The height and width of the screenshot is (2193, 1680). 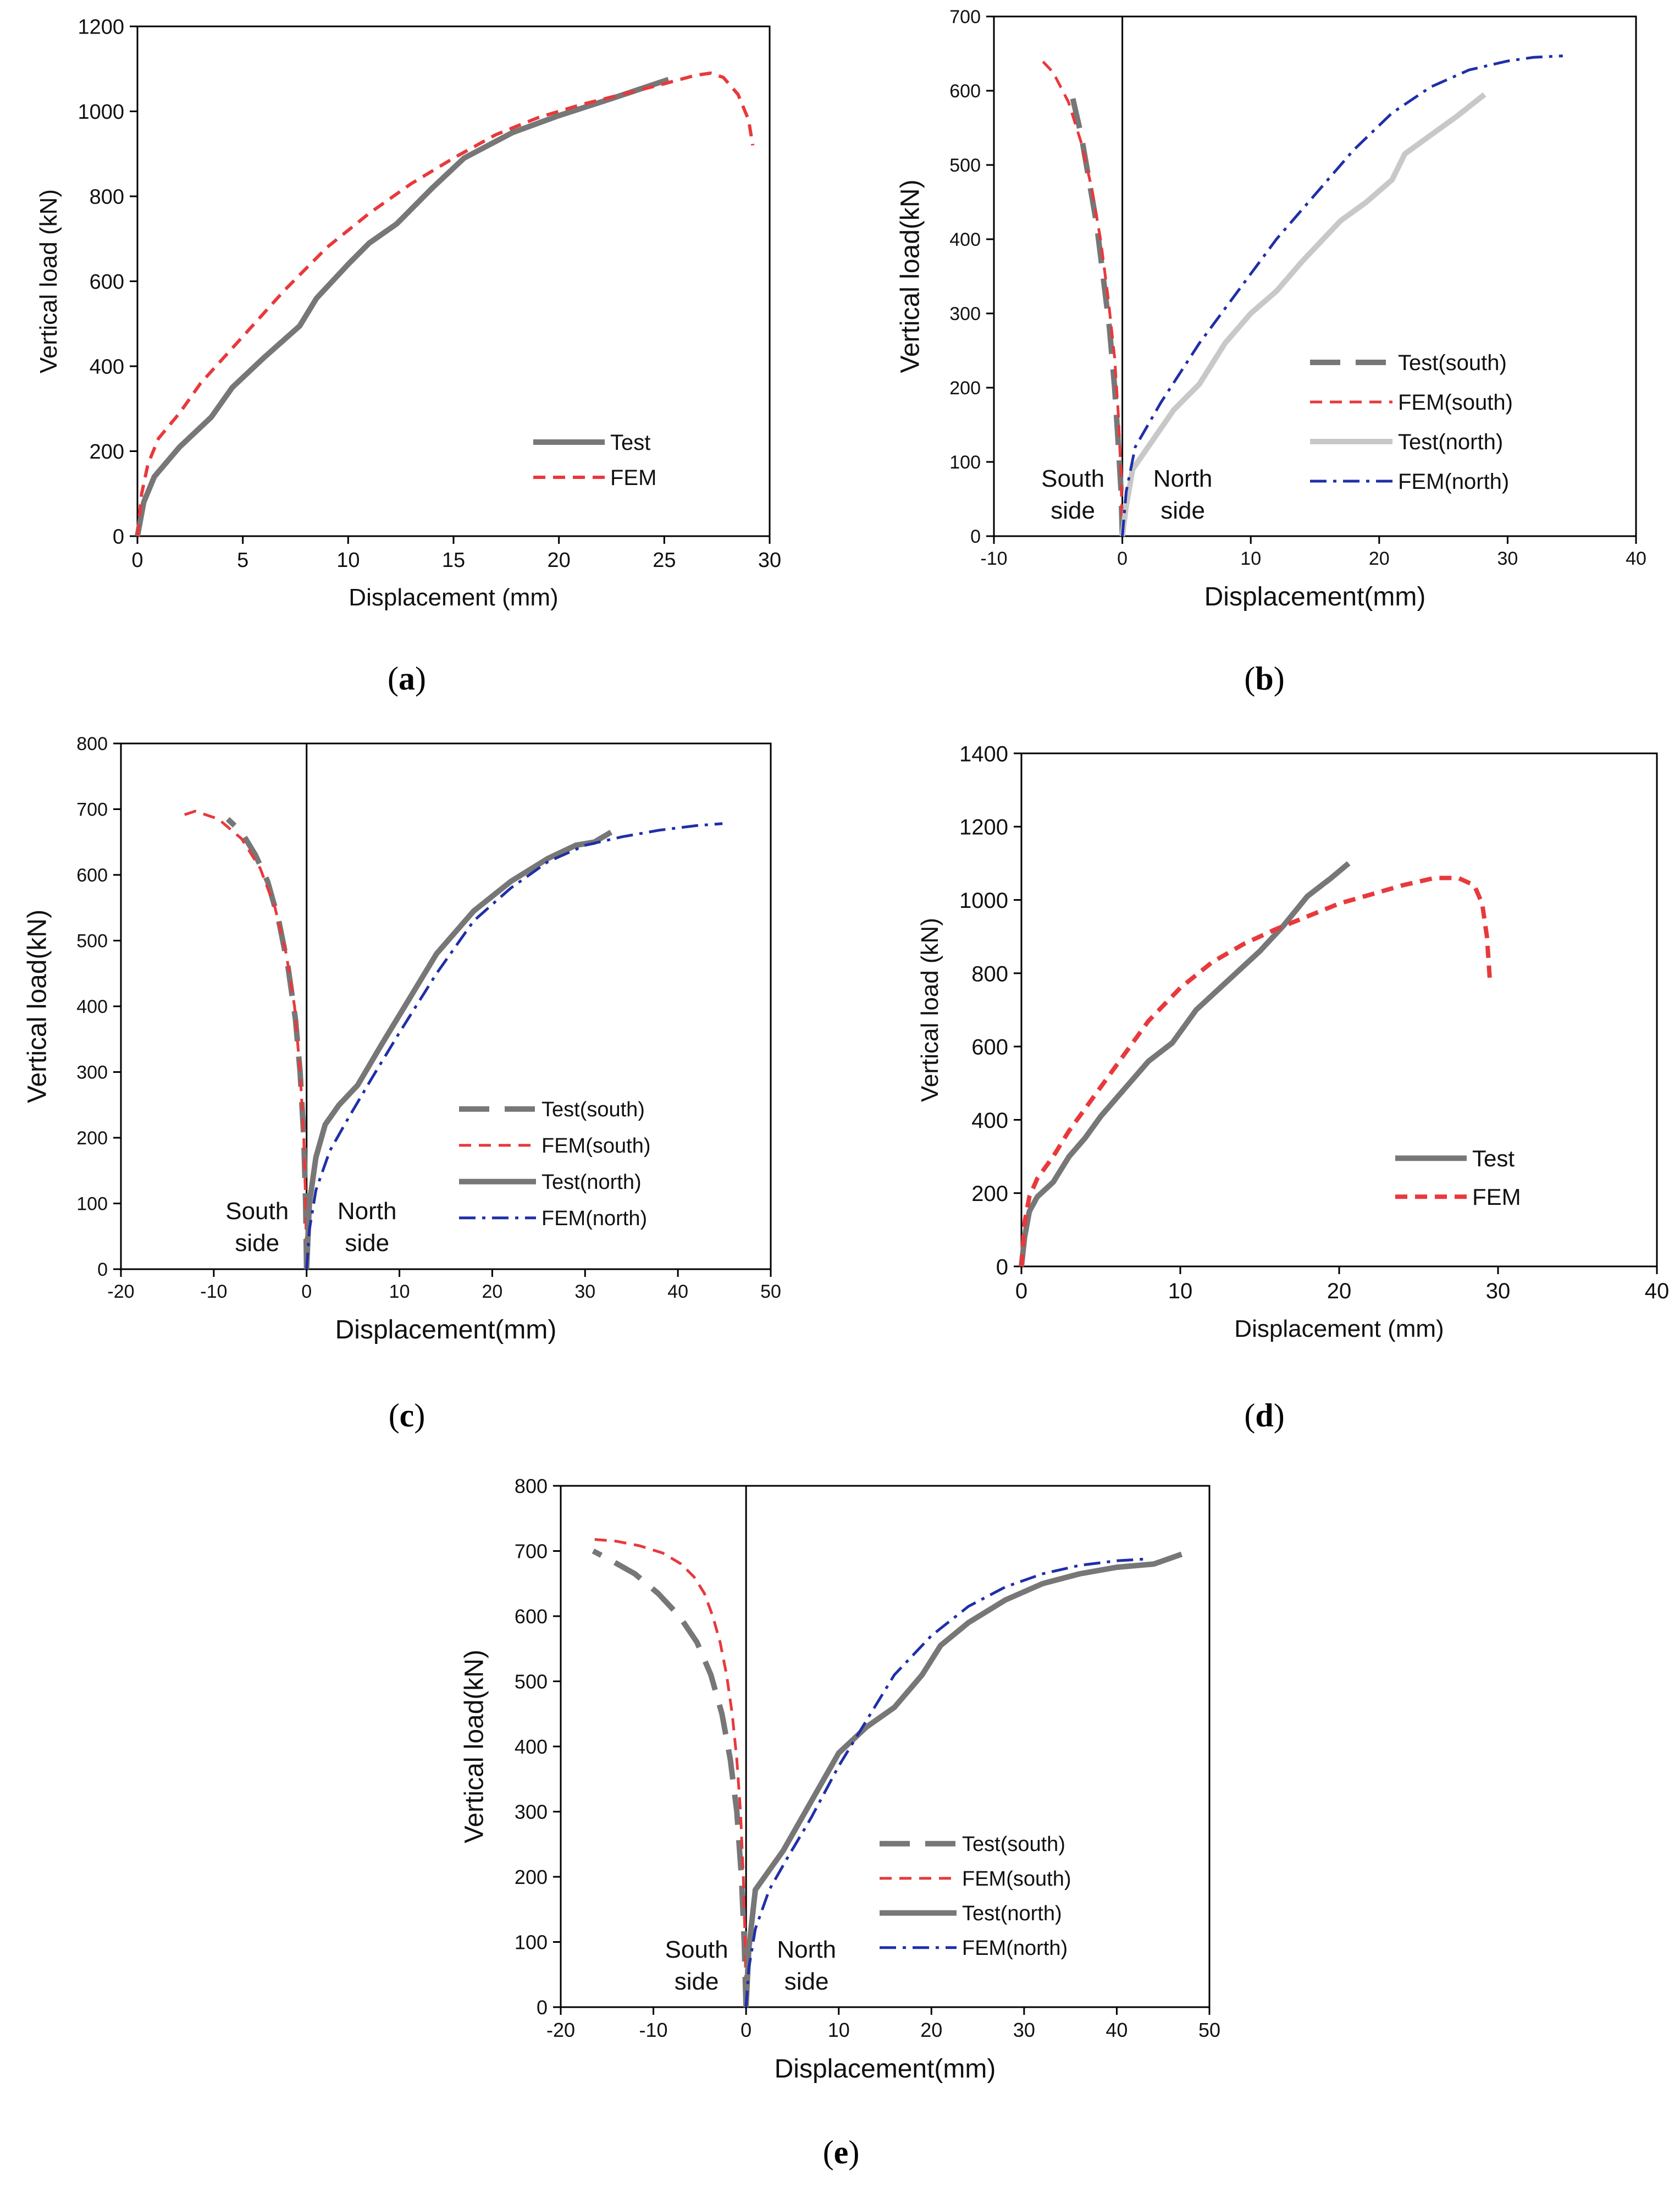 I want to click on legend-label: Test(north), so click(x=1450, y=442).